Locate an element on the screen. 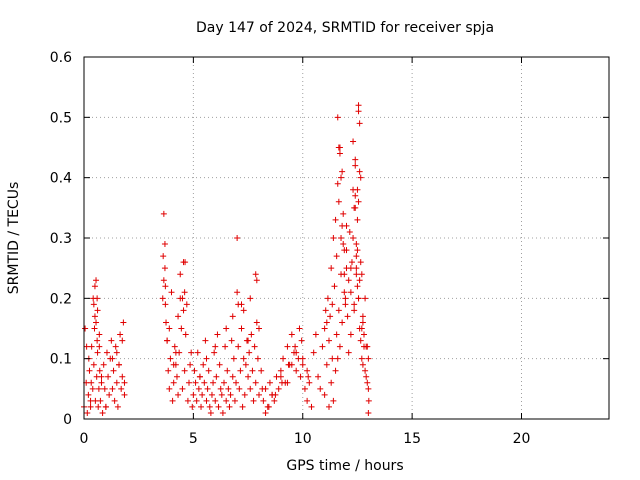 The image size is (640, 480). y-tick-label: 0.2 is located at coordinates (61, 299).